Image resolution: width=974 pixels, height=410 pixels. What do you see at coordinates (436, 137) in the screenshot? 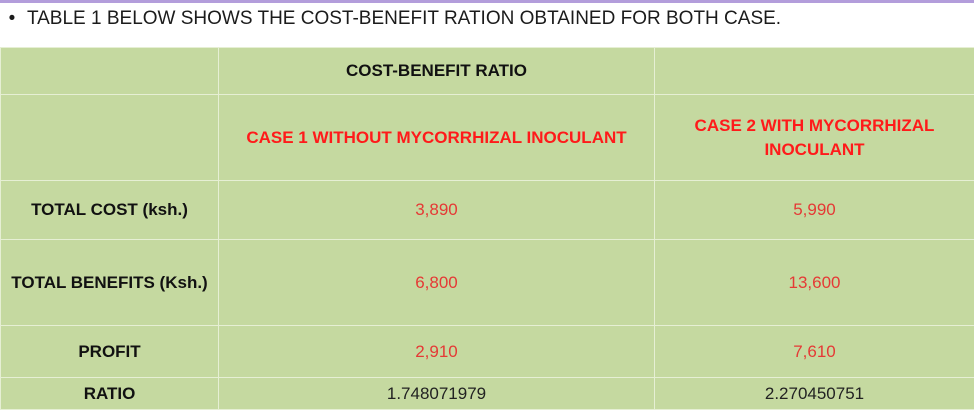
I see `column-header-case-1: CASE 1 WITHOUT MYCORRHIZAL INOCULANT` at bounding box center [436, 137].